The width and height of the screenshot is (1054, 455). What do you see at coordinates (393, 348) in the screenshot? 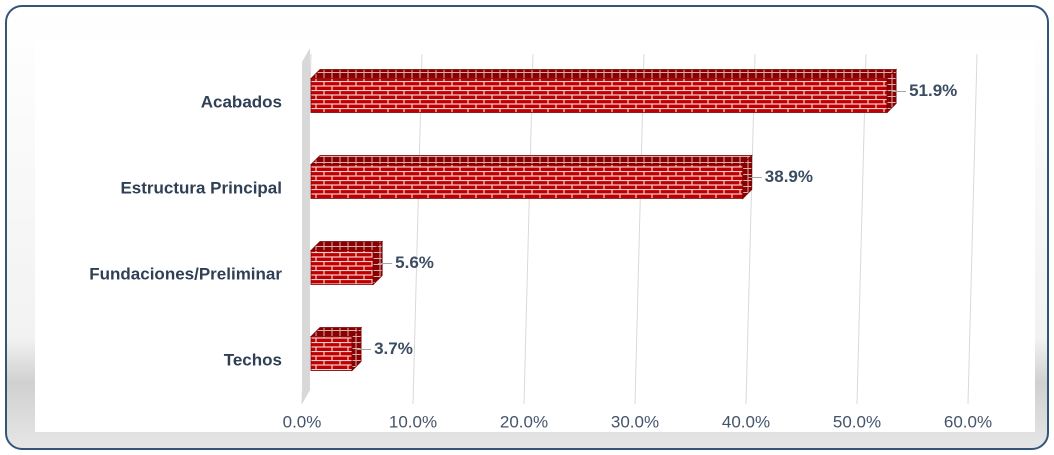
I see `value-label: 3.7%` at bounding box center [393, 348].